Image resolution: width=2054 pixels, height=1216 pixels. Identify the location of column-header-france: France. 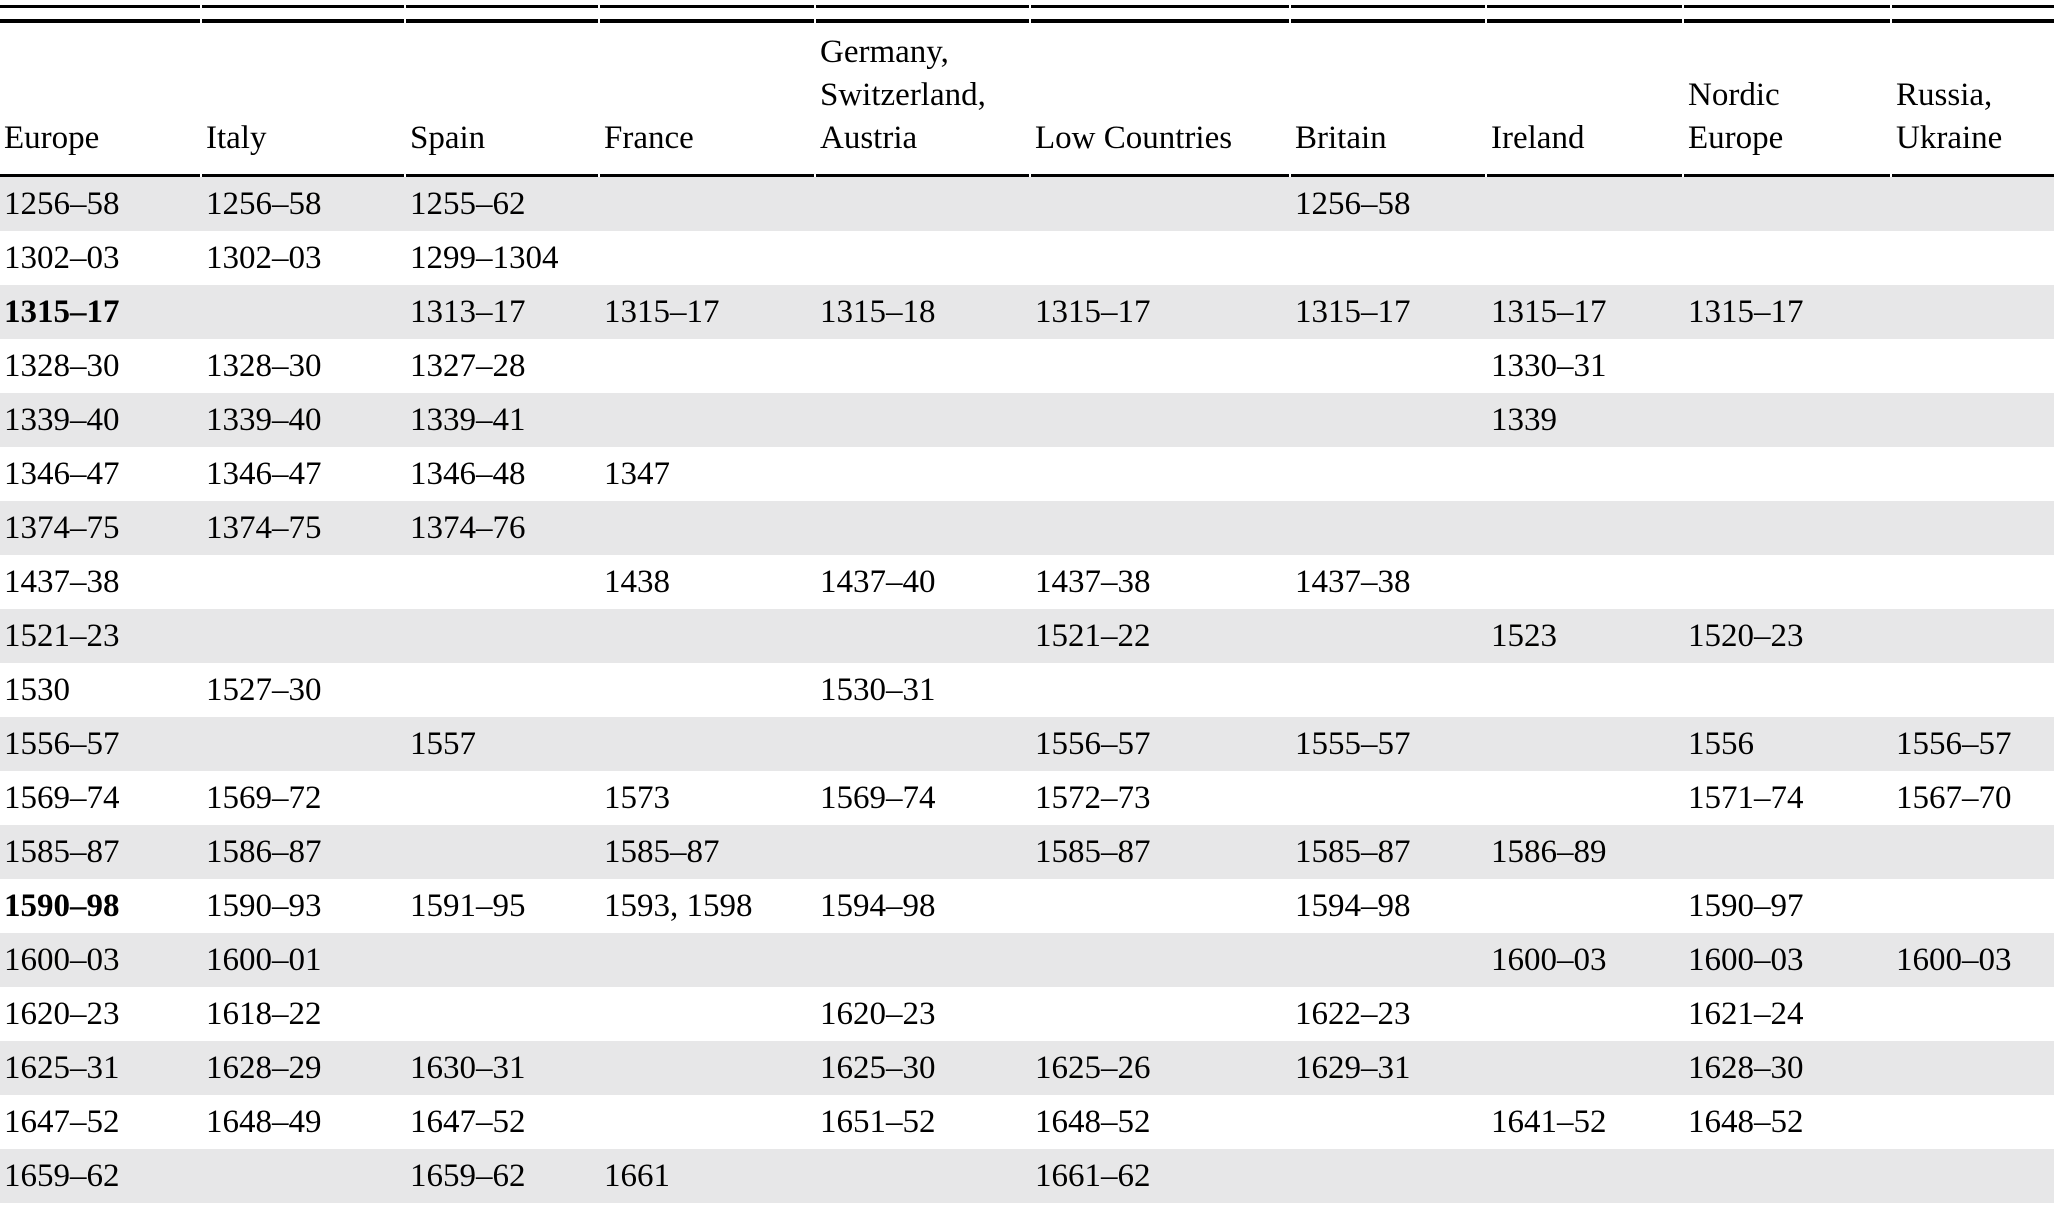
(649, 138).